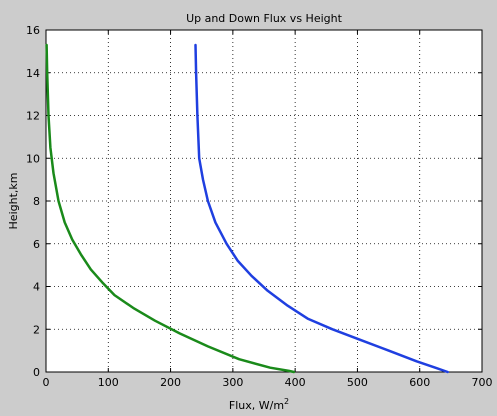 This screenshot has height=416, width=497. What do you see at coordinates (482, 382) in the screenshot?
I see `x-tick-label: 700` at bounding box center [482, 382].